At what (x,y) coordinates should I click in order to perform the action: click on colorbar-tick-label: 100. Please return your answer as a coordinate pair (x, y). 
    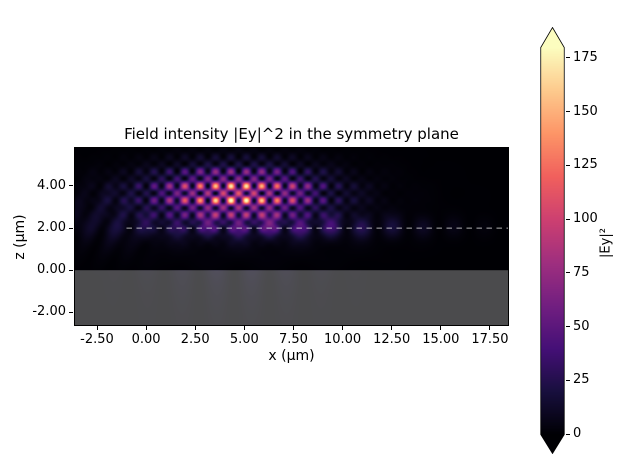
    Looking at the image, I should click on (585, 218).